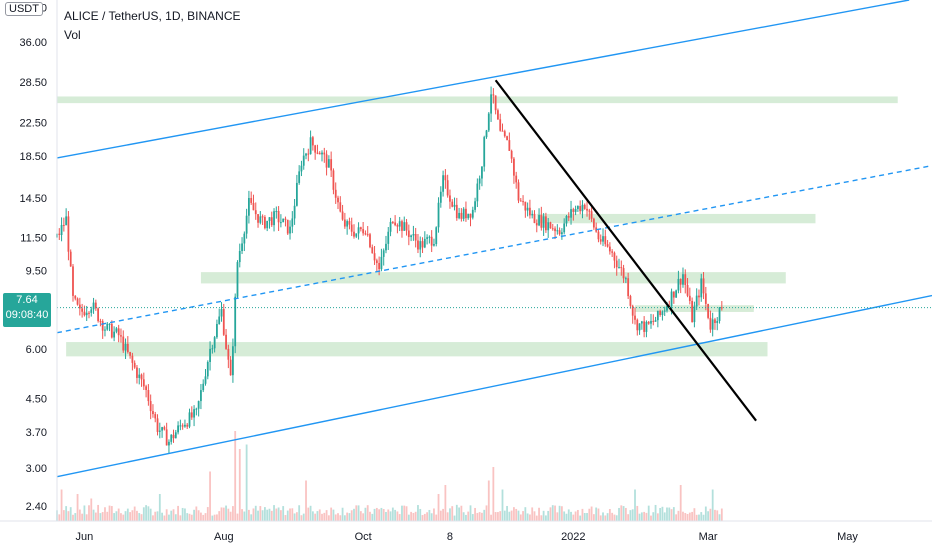 The image size is (932, 550). I want to click on volume-indicator-label: Vol, so click(72, 35).